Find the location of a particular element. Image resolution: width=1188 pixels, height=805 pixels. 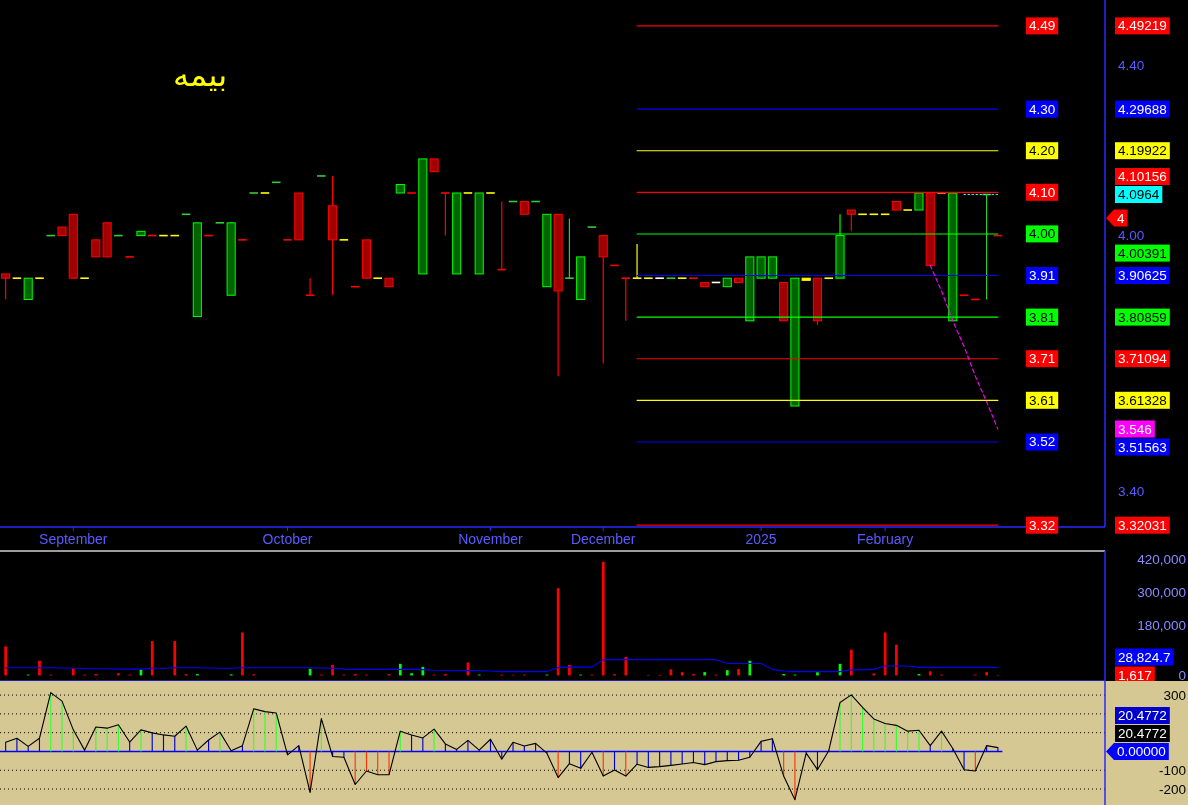

text: 4.19922 is located at coordinates (1142, 151).